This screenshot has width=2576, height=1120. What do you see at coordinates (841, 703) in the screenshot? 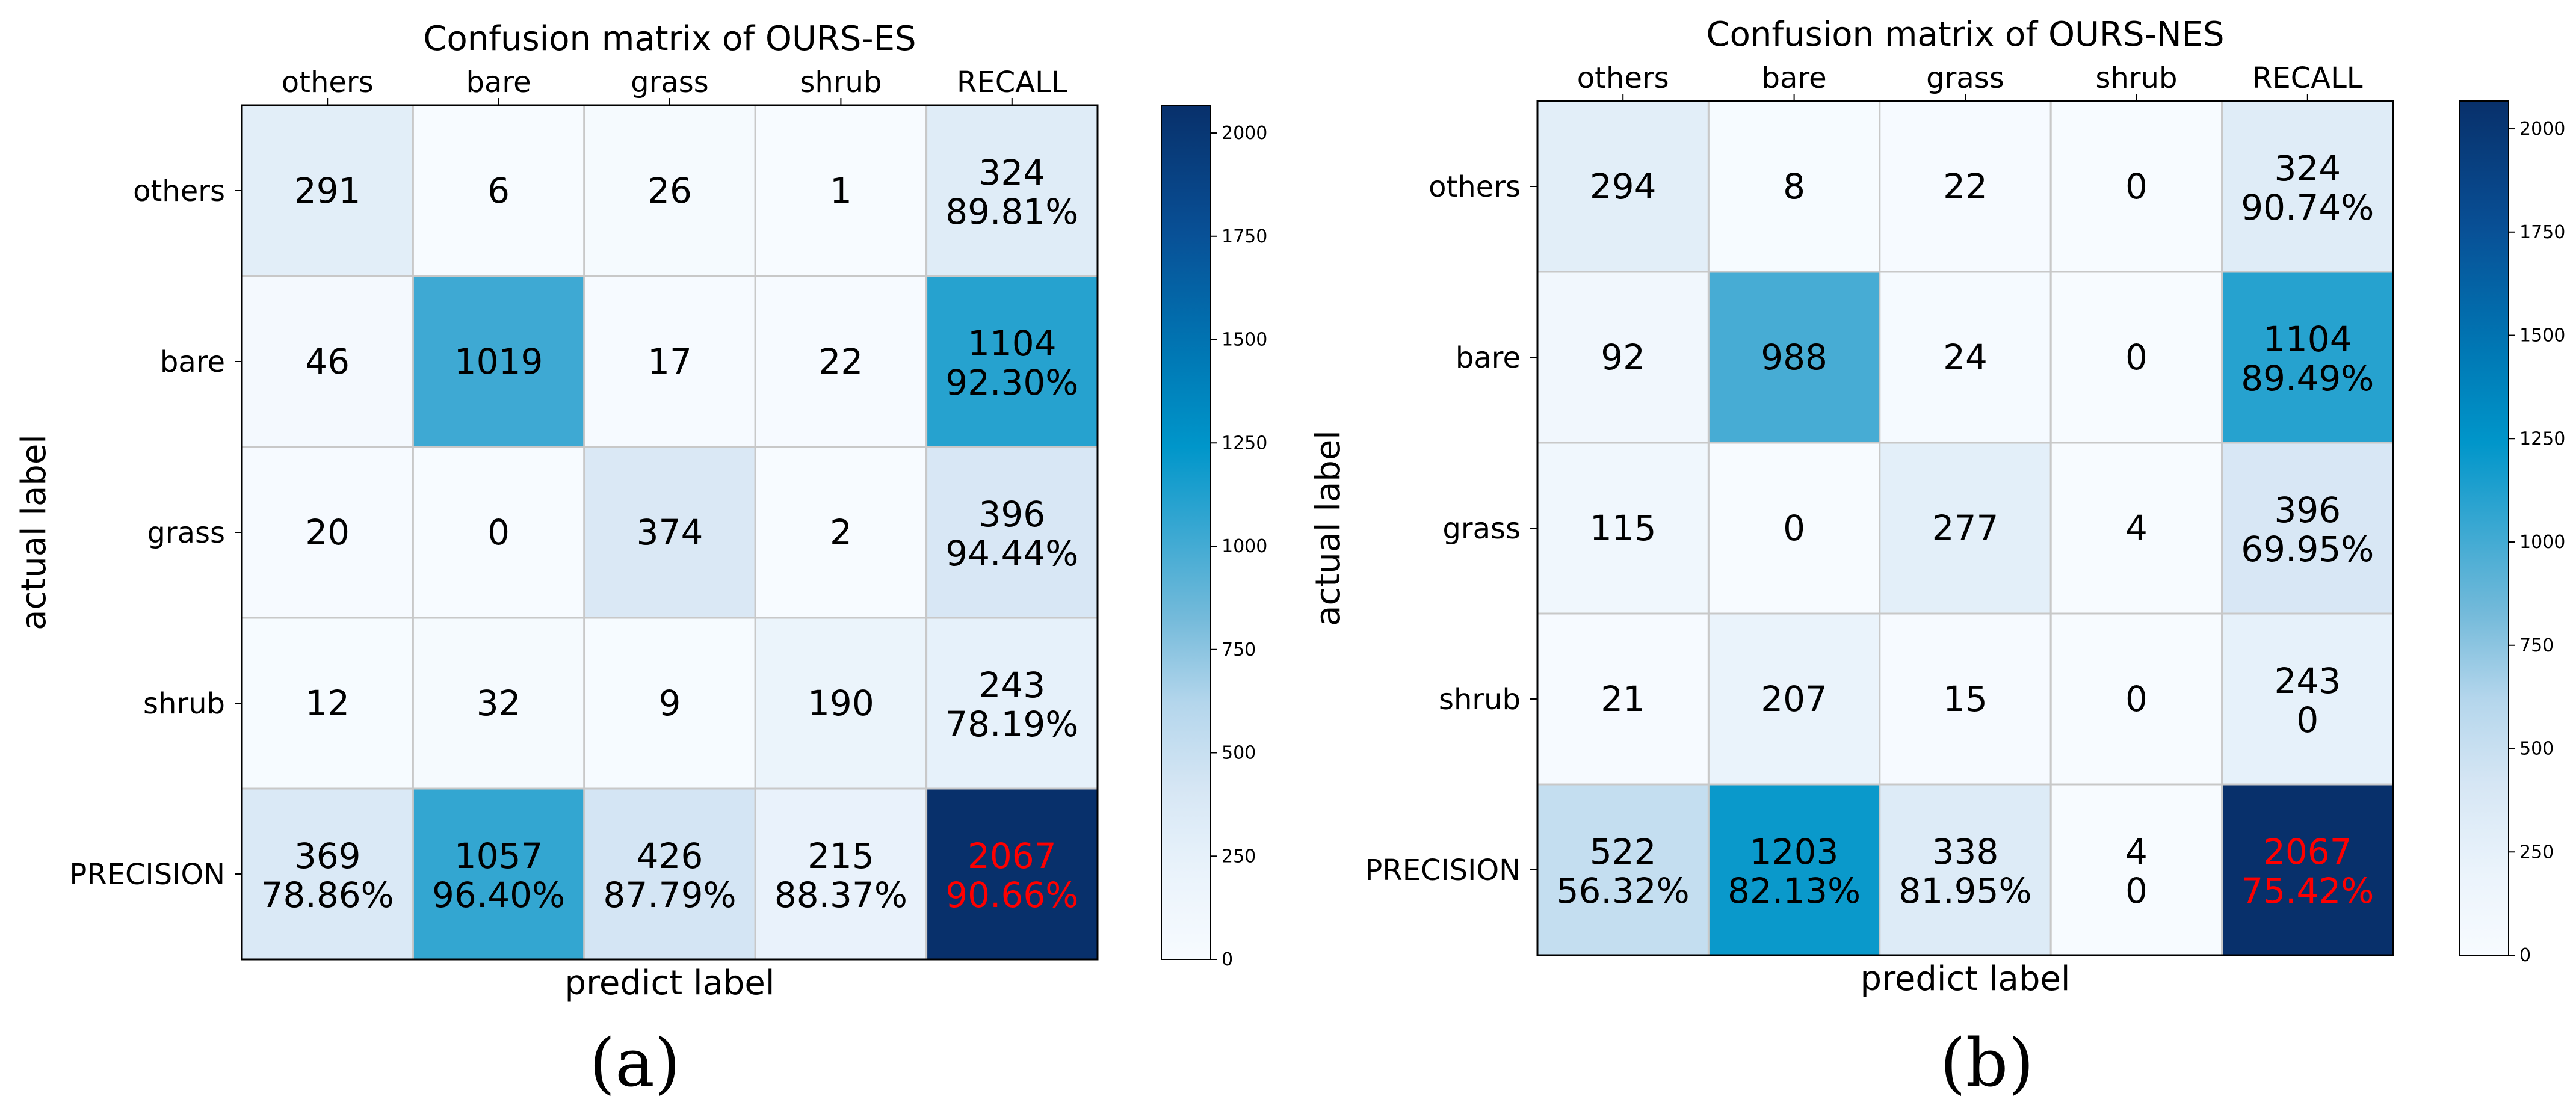
I see `cell-value-label: 190` at bounding box center [841, 703].